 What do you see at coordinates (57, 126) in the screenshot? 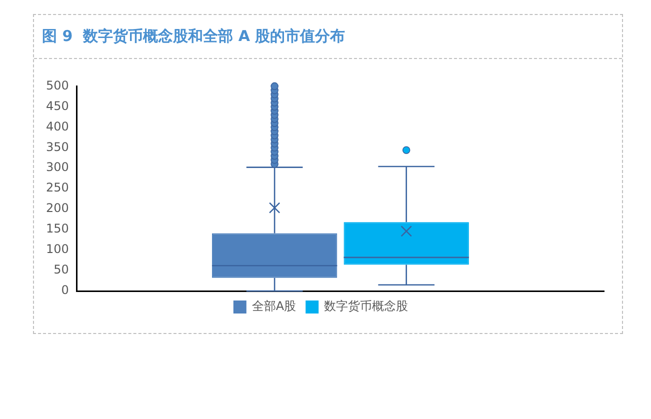
I see `y-tick-label: 400` at bounding box center [57, 126].